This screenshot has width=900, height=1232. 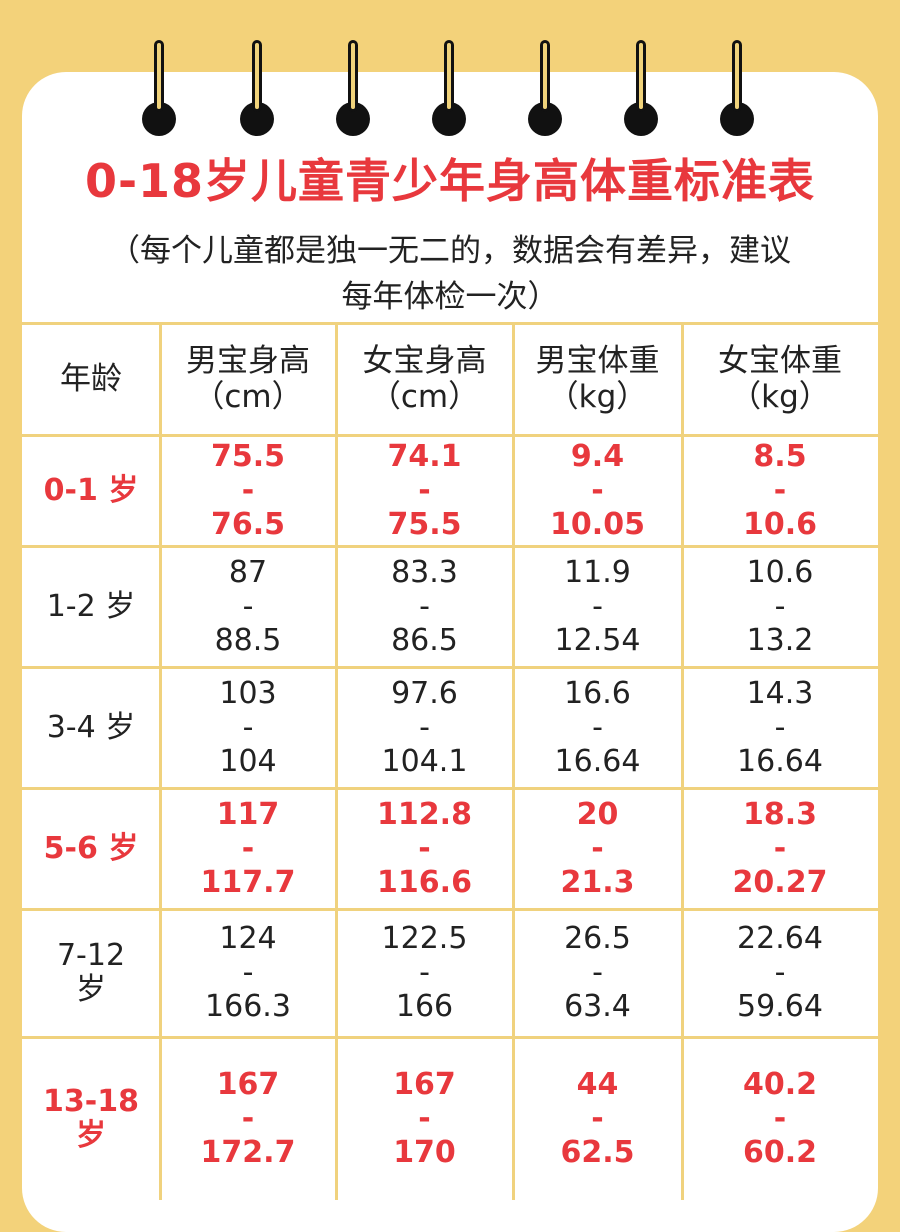 What do you see at coordinates (248, 456) in the screenshot?
I see `range-min: 75.5` at bounding box center [248, 456].